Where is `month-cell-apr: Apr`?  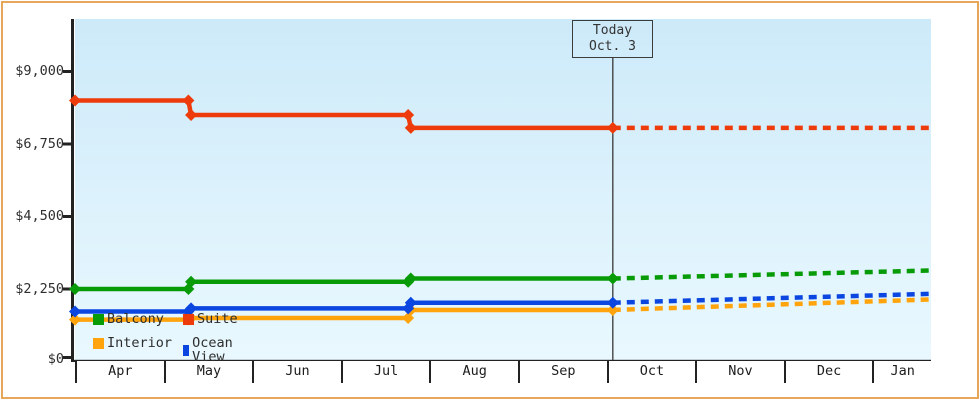
month-cell-apr: Apr is located at coordinates (121, 372).